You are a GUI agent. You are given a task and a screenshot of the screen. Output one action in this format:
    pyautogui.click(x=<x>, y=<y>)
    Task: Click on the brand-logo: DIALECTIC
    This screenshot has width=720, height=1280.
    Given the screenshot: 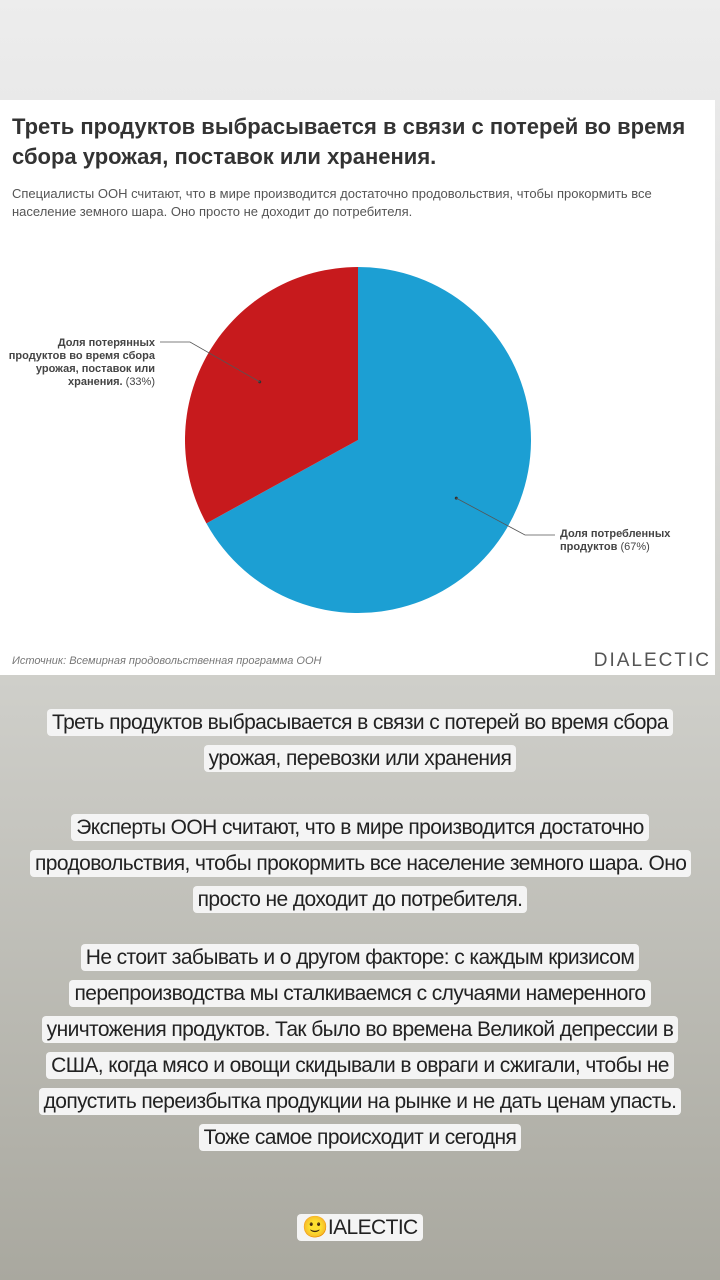 What is the action you would take?
    pyautogui.click(x=652, y=660)
    